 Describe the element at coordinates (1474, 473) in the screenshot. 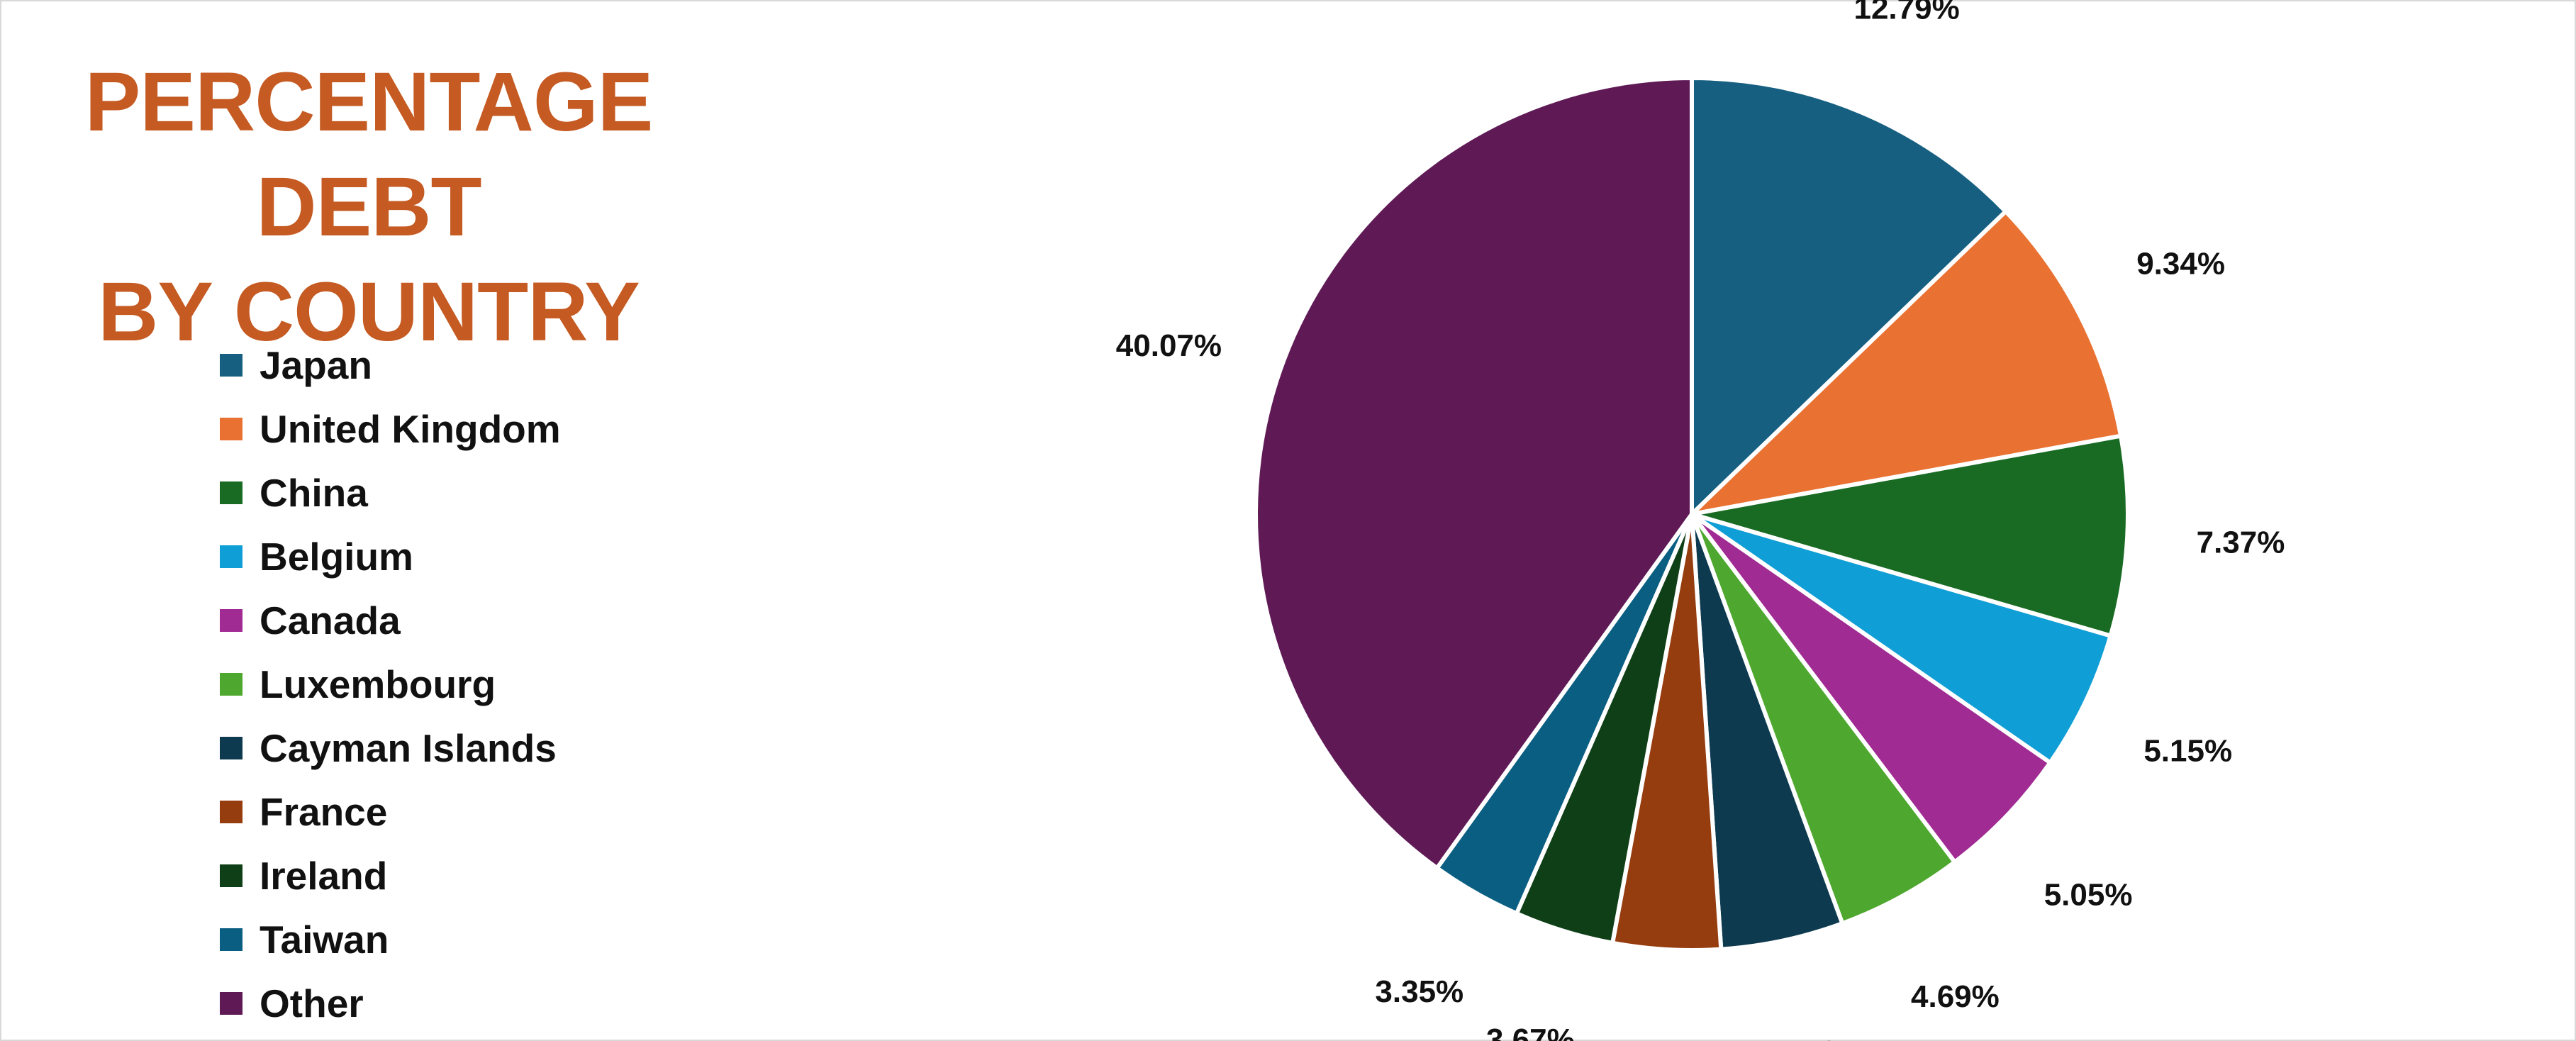

I see `pie-slice-other` at that location.